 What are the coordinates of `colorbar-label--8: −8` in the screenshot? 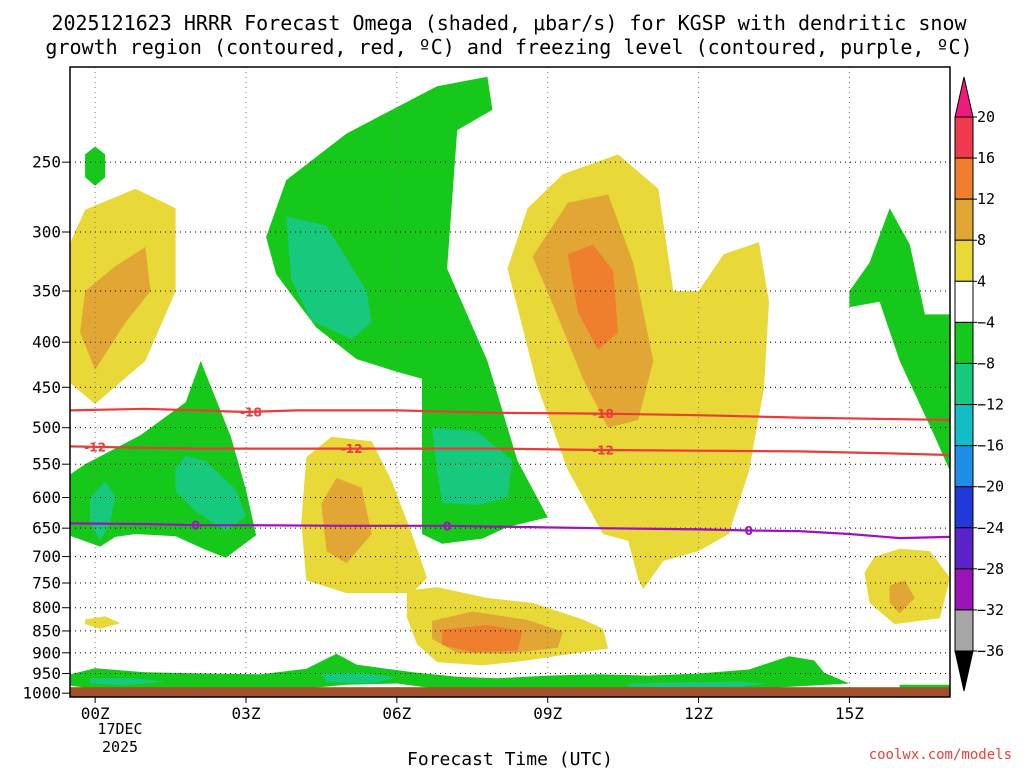 It's located at (986, 363).